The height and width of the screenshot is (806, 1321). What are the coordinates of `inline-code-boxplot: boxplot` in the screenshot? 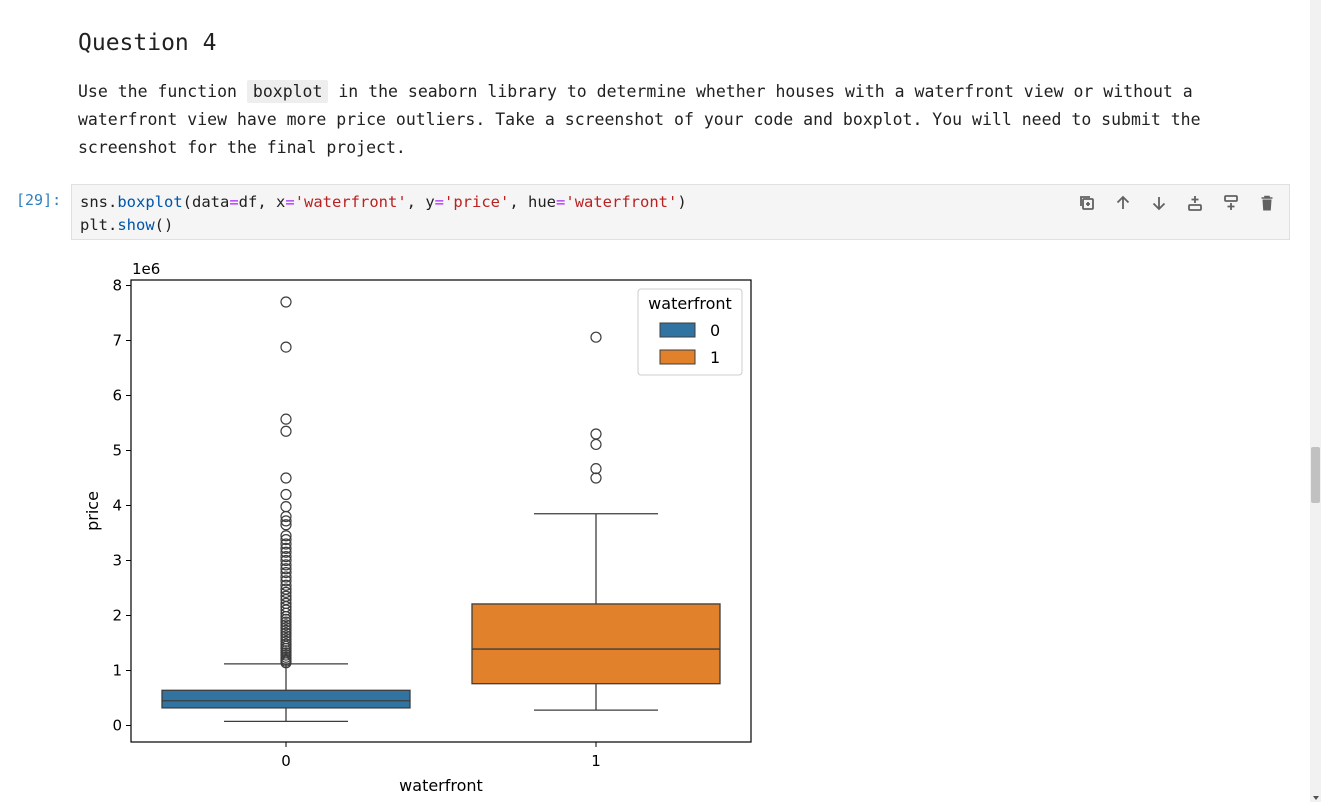 It's located at (287, 91).